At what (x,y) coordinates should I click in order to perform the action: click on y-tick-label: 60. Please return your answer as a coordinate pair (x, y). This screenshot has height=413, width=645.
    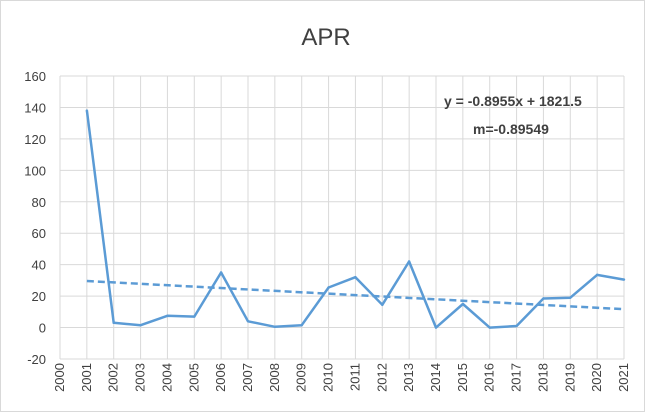
    Looking at the image, I should click on (39, 233).